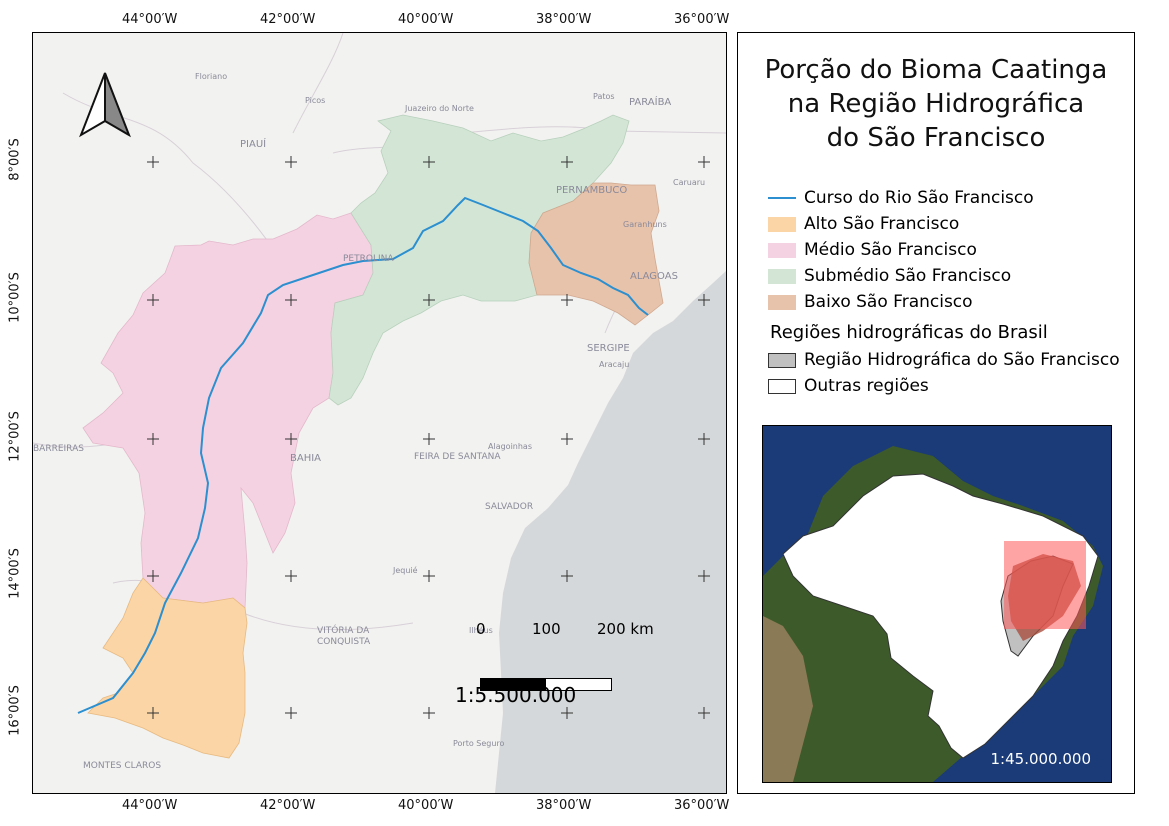  I want to click on inset-map: 1:45.000.000, so click(937, 604).